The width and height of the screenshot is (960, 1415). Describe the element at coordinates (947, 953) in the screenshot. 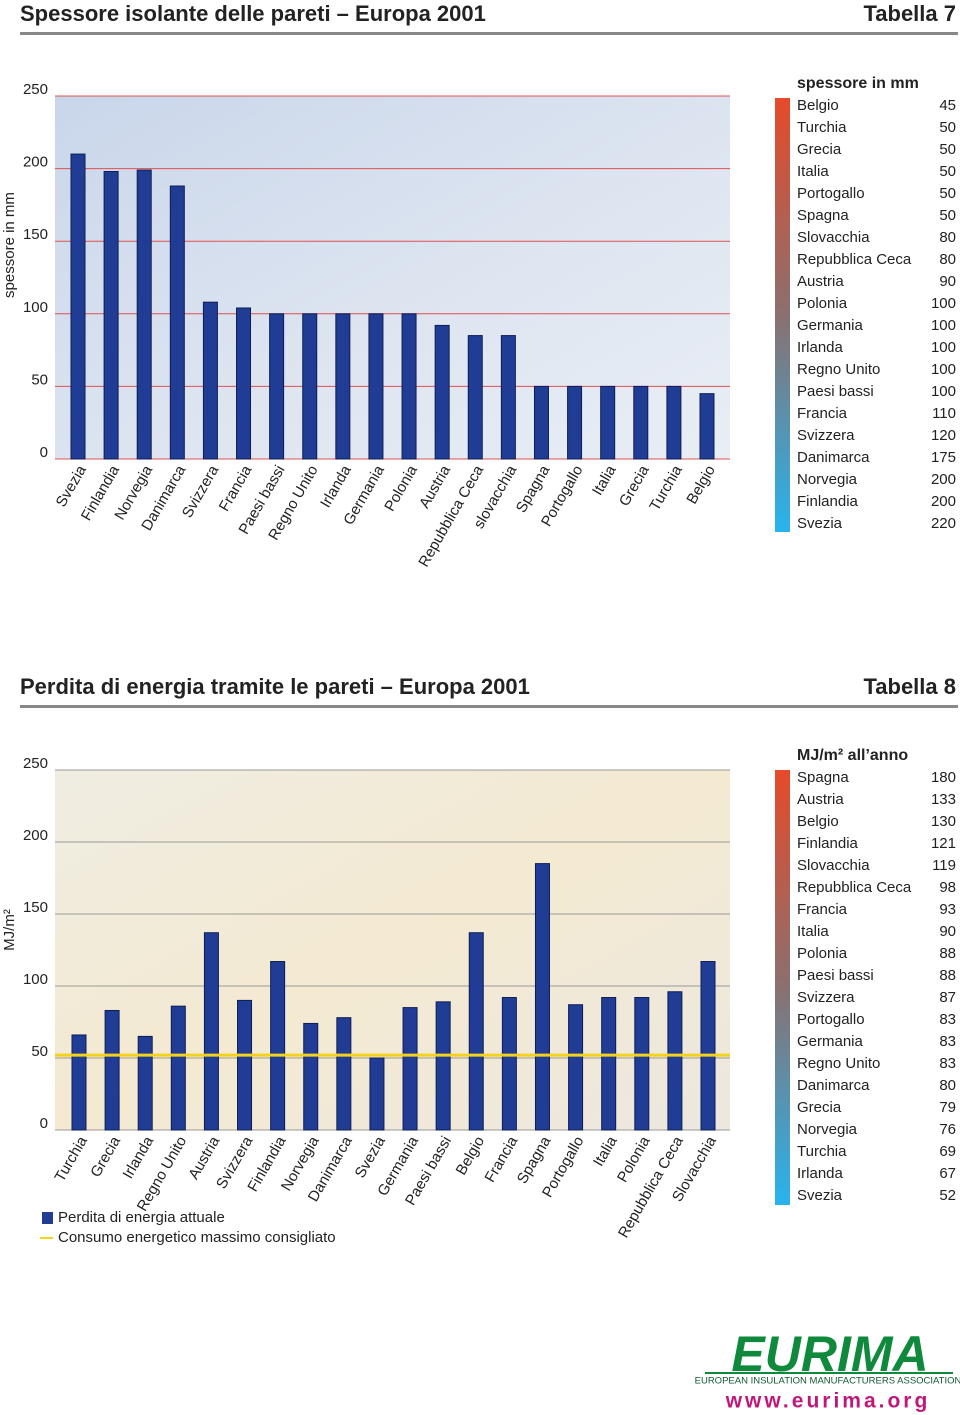

I see `table-value: 88` at that location.